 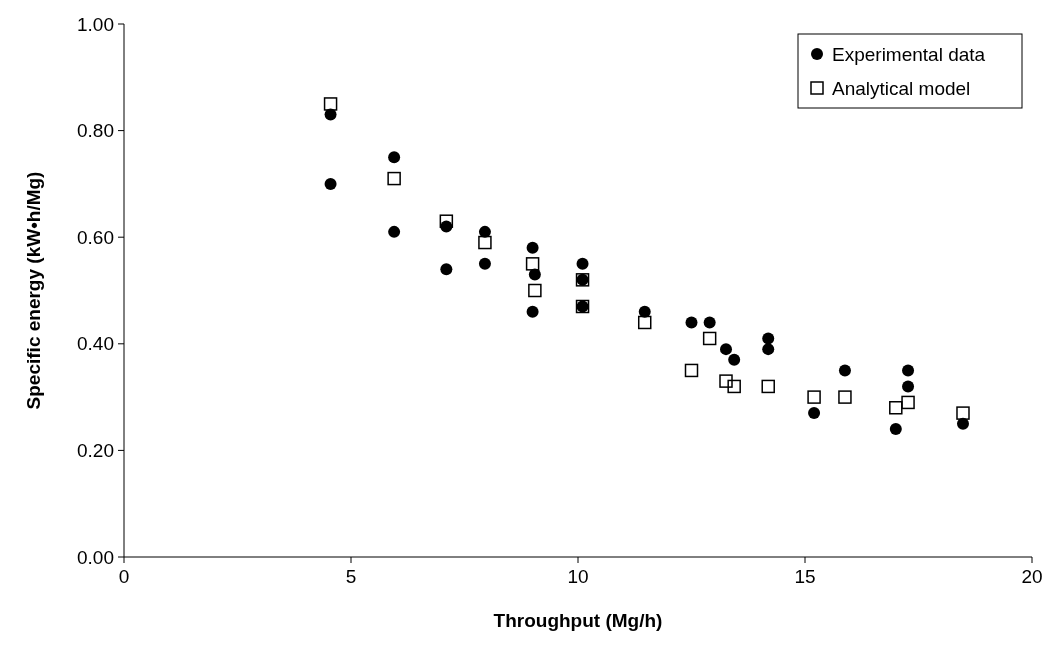 What do you see at coordinates (33, 290) in the screenshot?
I see `y-axis-title: Specific energy (kW•h/Mg)` at bounding box center [33, 290].